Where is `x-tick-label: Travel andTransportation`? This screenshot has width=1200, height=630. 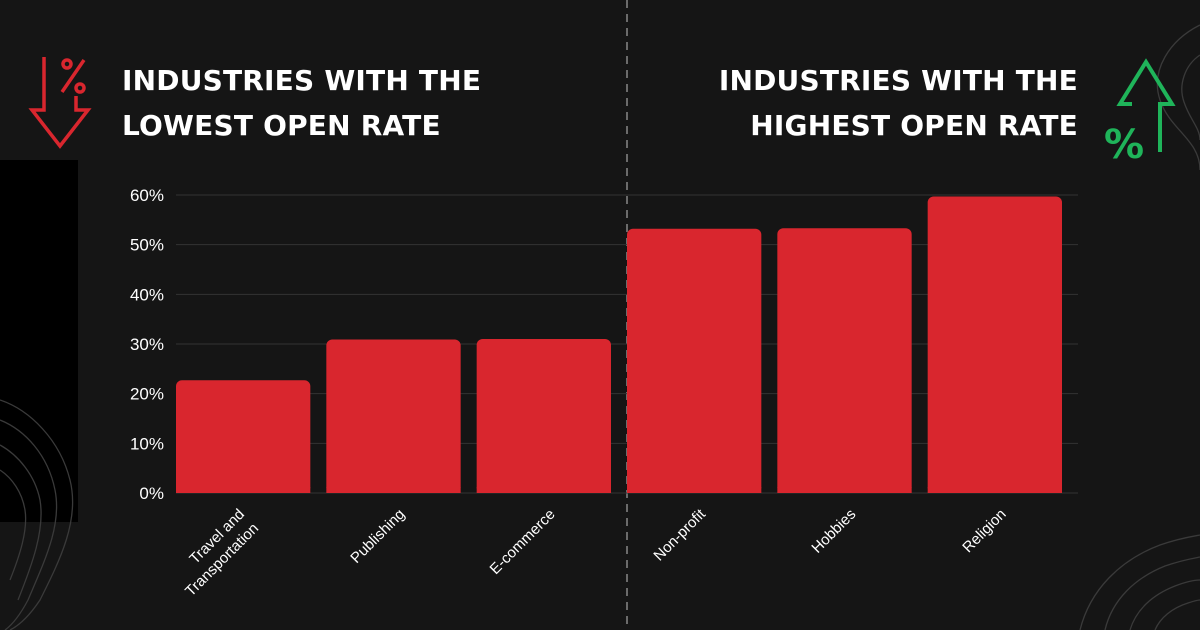
x-tick-label: Travel andTransportation is located at coordinates (215, 553).